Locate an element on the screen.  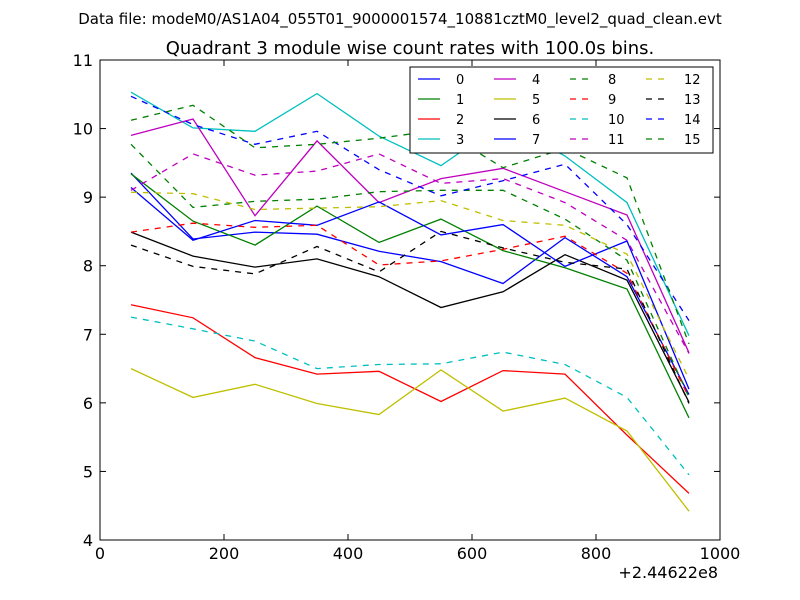
legend-label-15: 15 is located at coordinates (692, 140).